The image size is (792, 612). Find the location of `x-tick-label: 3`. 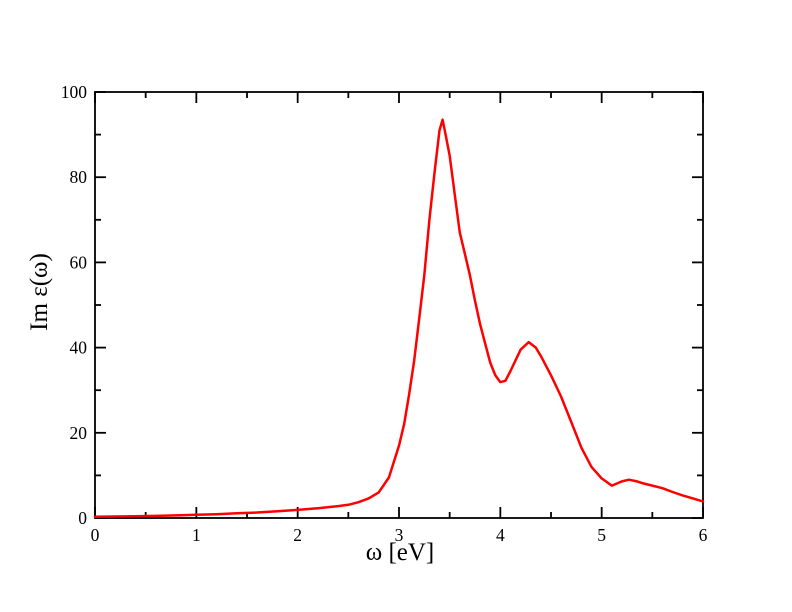

x-tick-label: 3 is located at coordinates (399, 535).